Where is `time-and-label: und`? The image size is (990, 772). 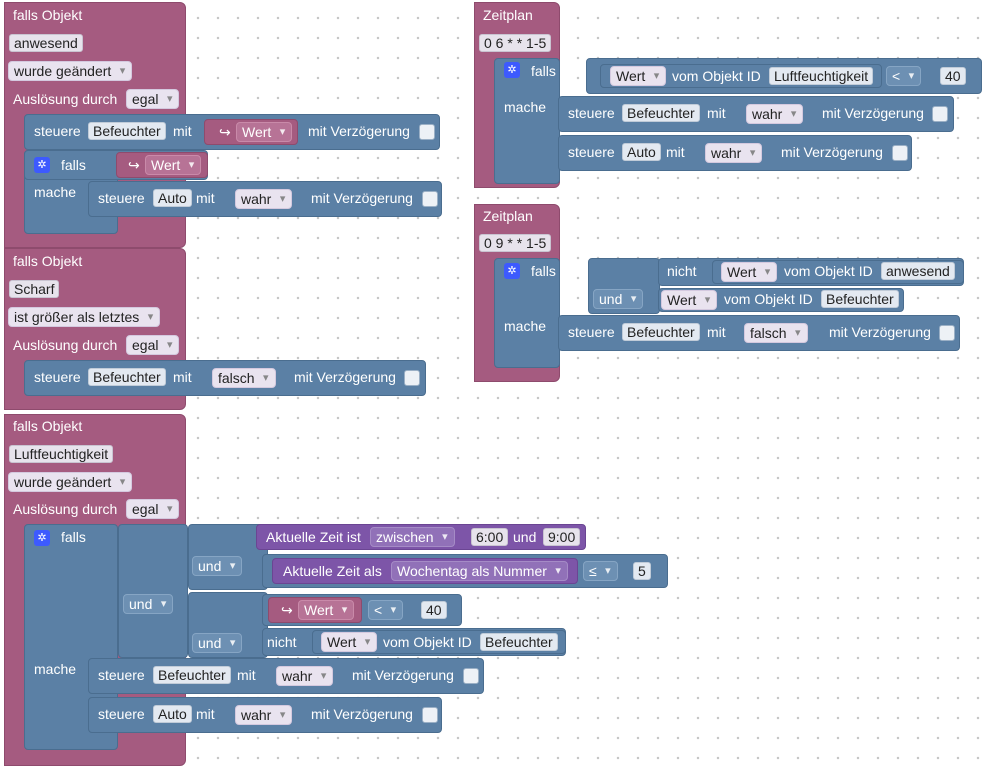 time-and-label: und is located at coordinates (525, 537).